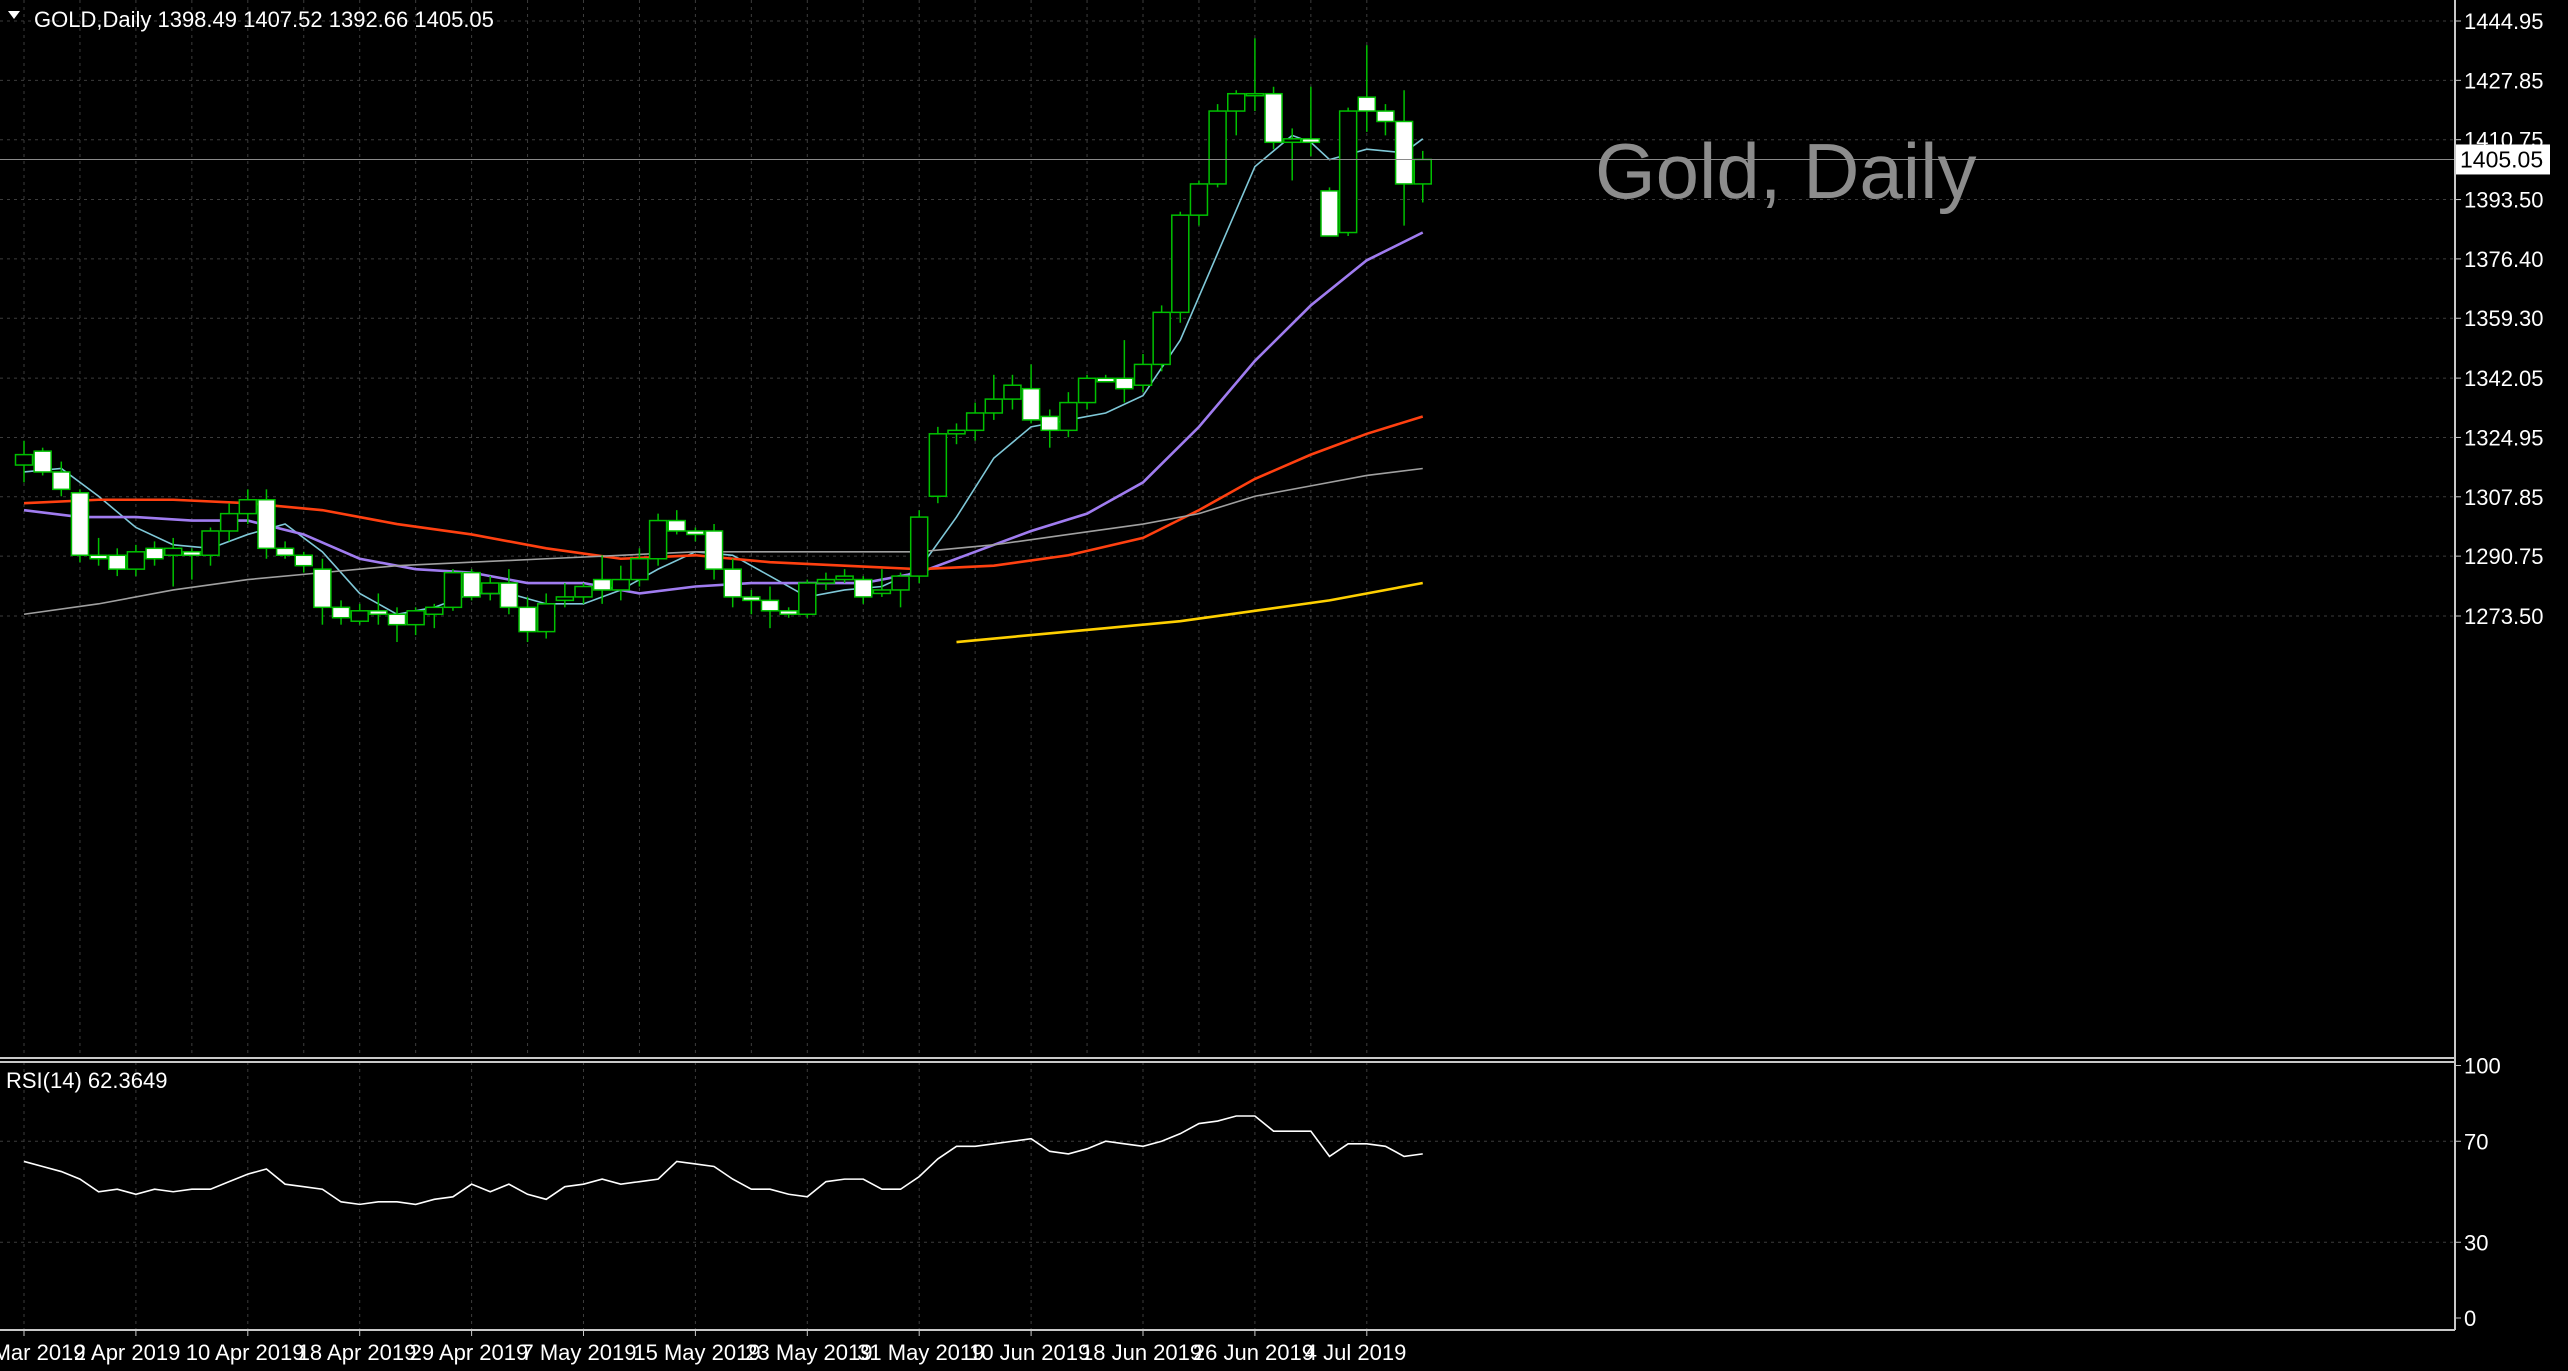  Describe the element at coordinates (2504, 437) in the screenshot. I see `price-tick-label: 1324.95` at that location.